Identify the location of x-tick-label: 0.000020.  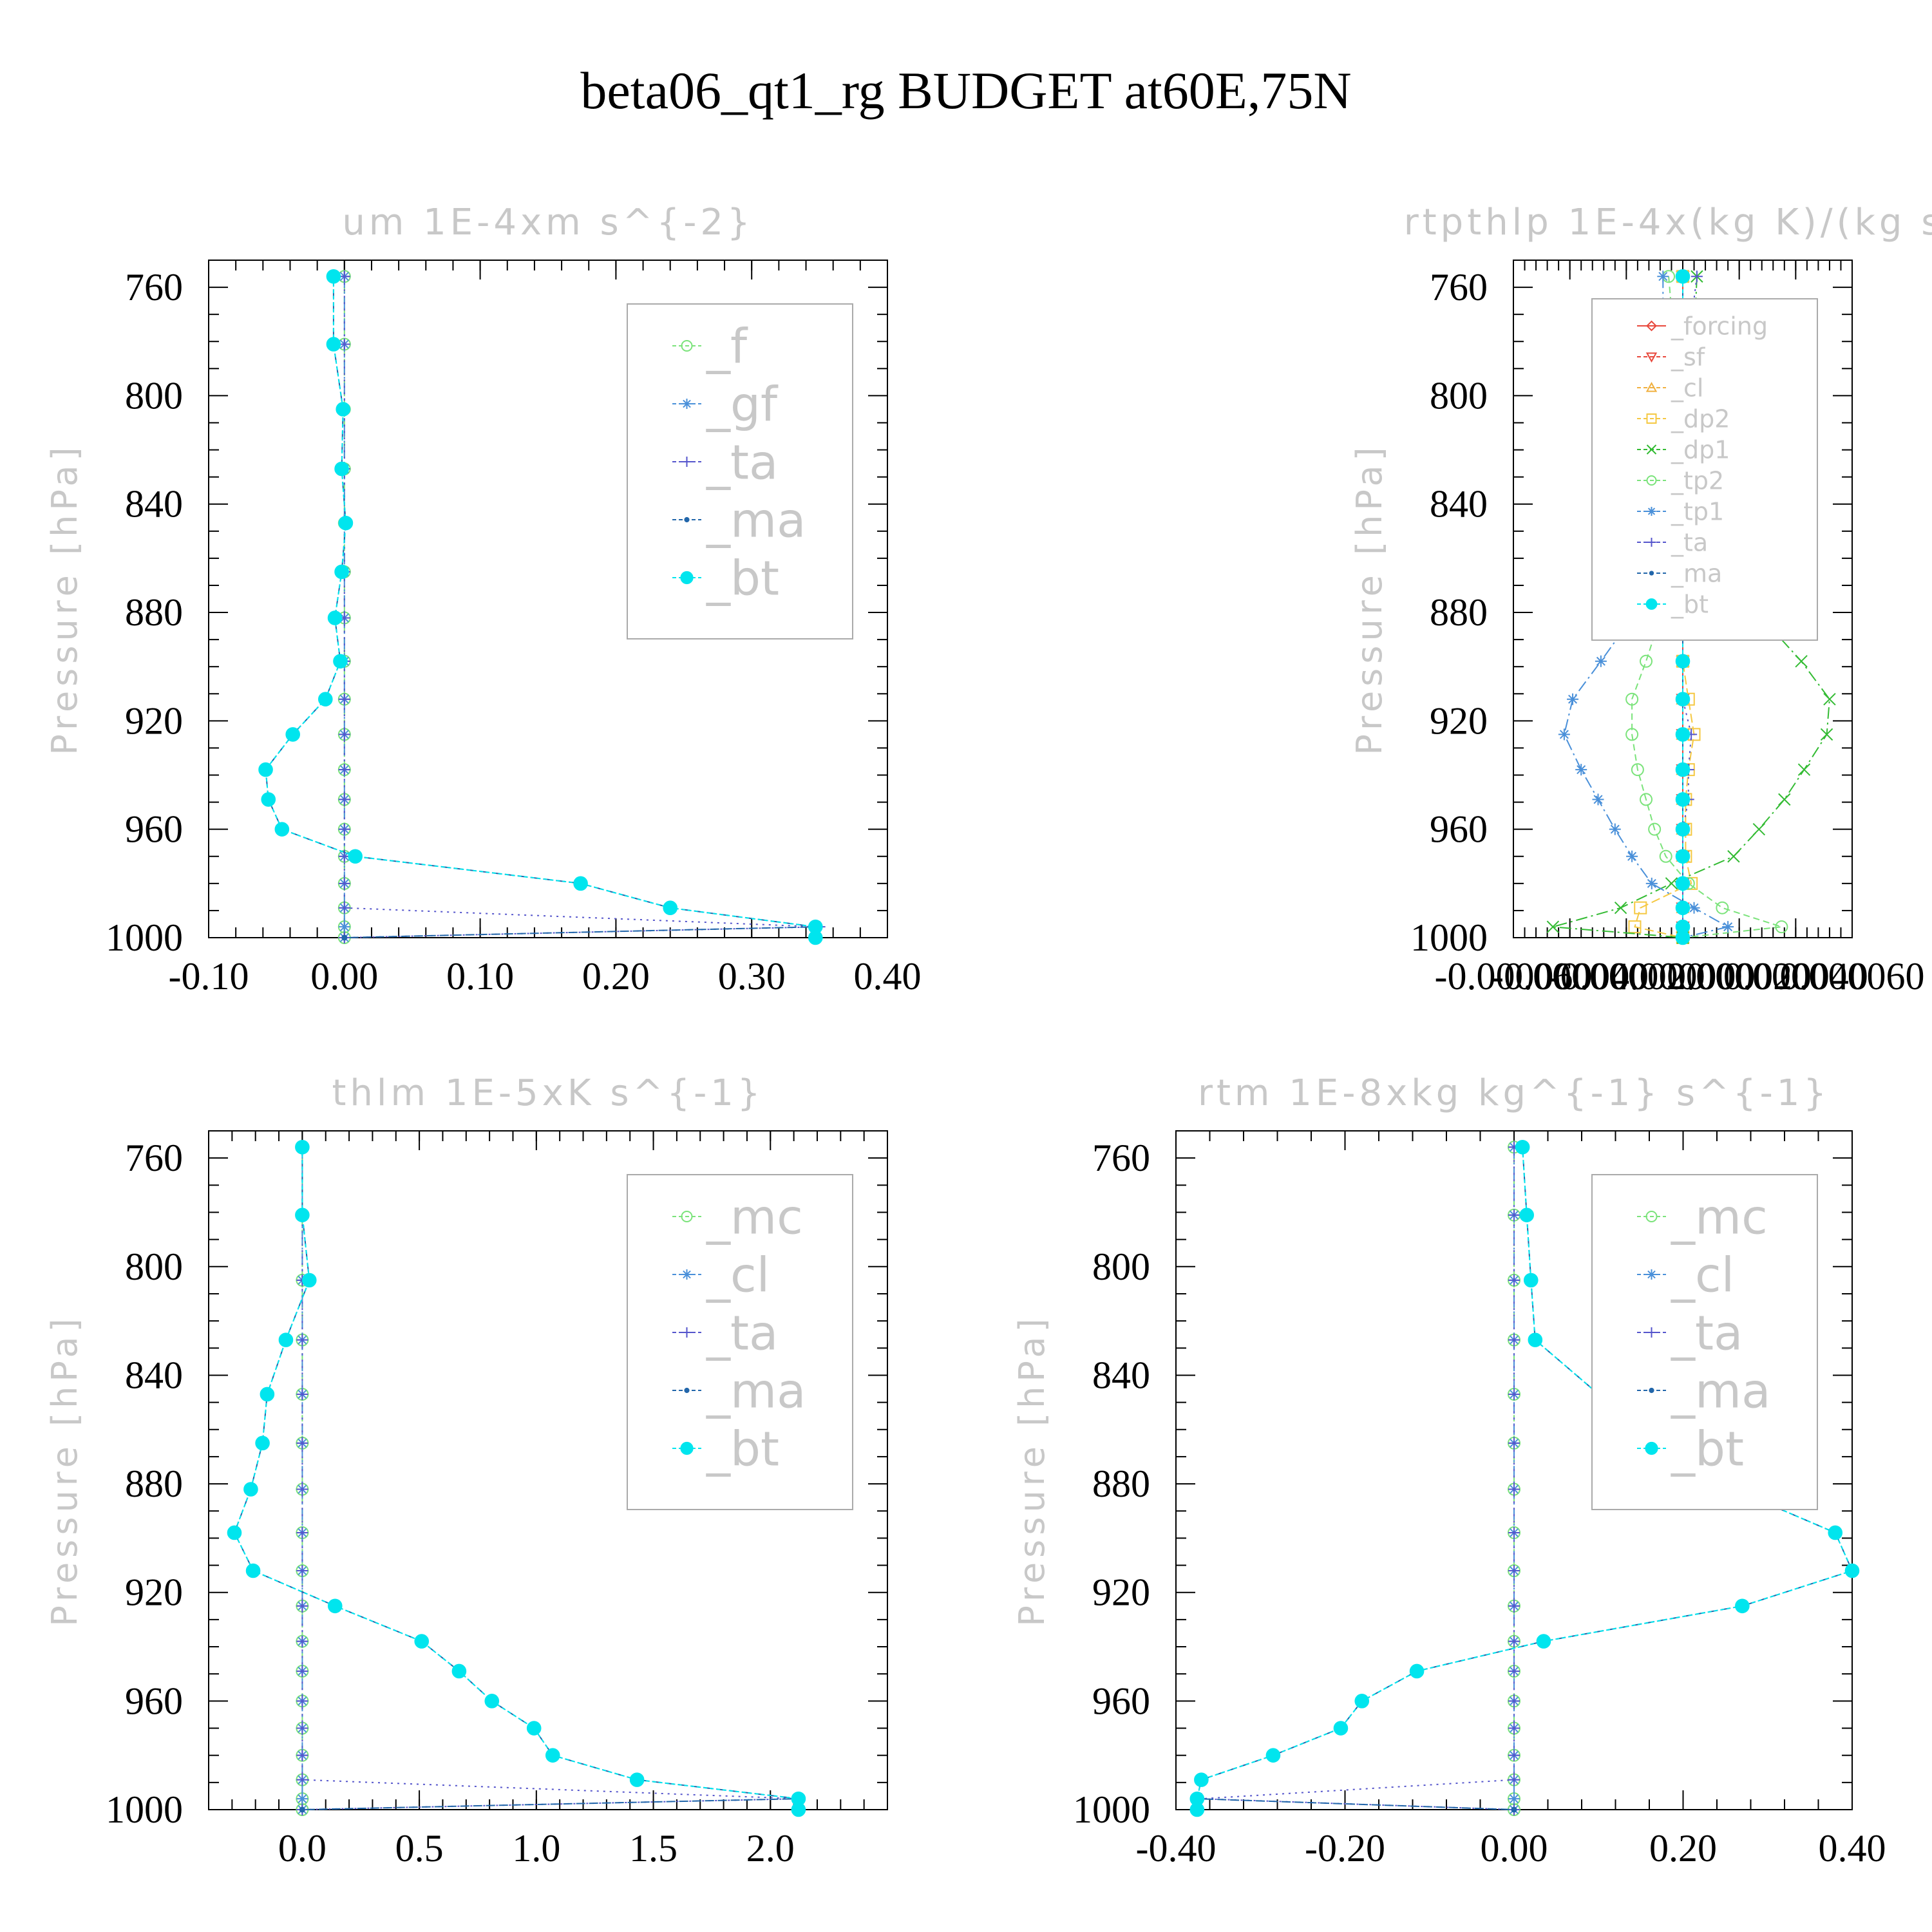
(1739, 976).